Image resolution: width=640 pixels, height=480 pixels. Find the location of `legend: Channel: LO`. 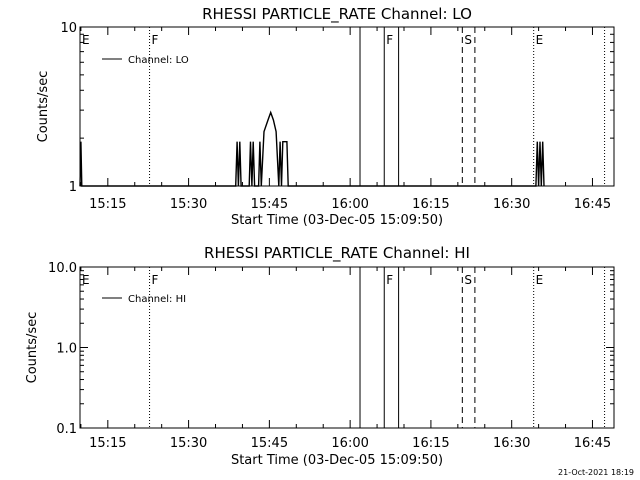

legend: Channel: LO is located at coordinates (145, 60).